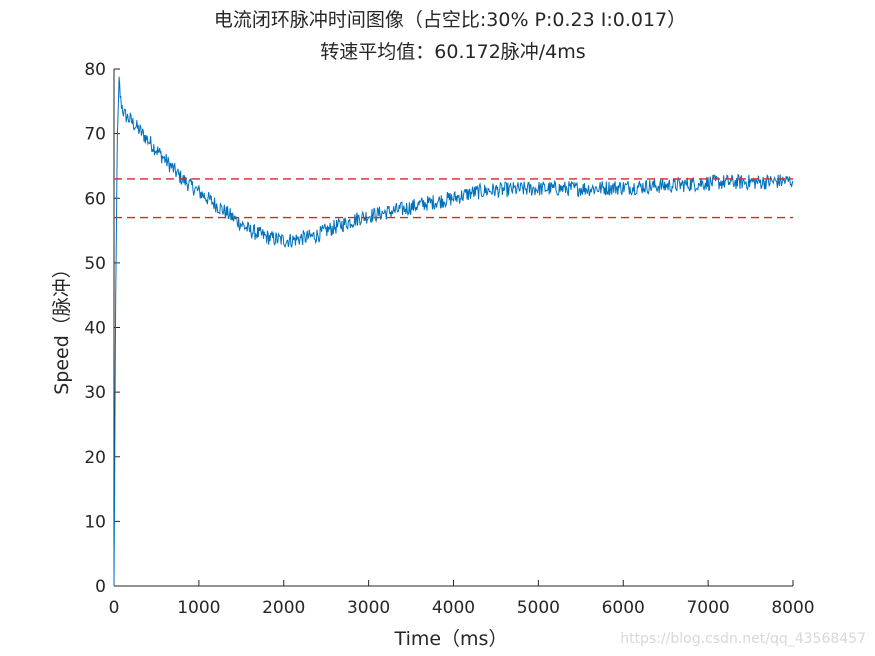 This screenshot has height=656, width=875. I want to click on y-tick-label: 10, so click(95, 522).